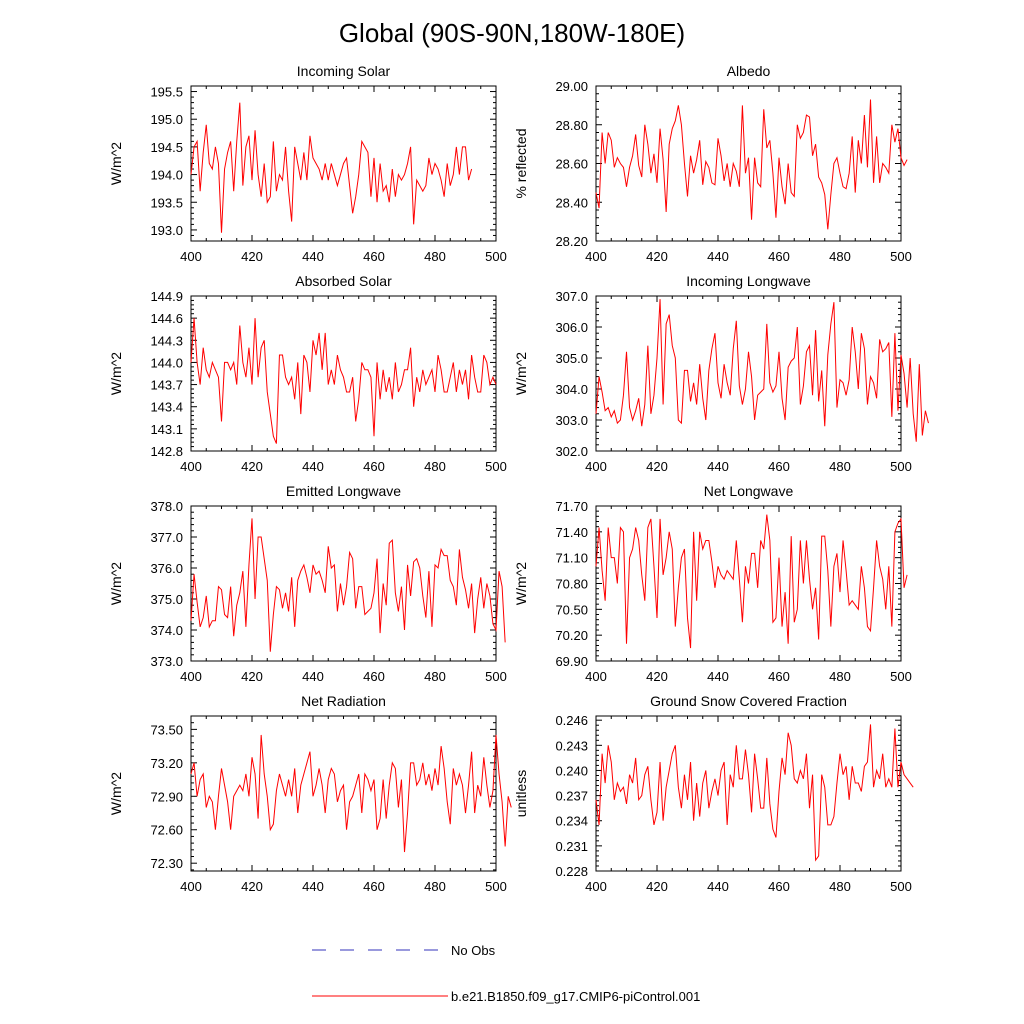  Describe the element at coordinates (749, 491) in the screenshot. I see `panel-title: Net Longwave` at that location.